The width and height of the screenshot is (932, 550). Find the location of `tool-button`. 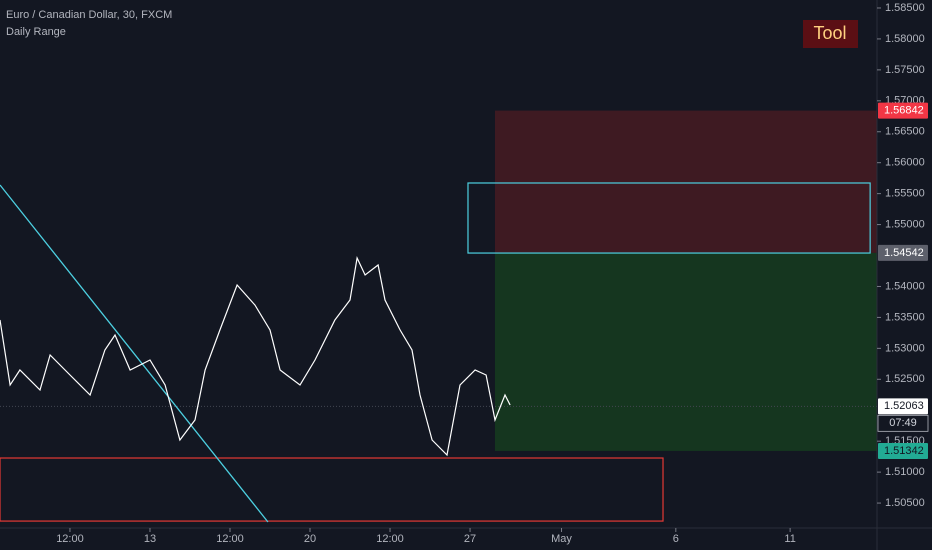

tool-button is located at coordinates (830, 34).